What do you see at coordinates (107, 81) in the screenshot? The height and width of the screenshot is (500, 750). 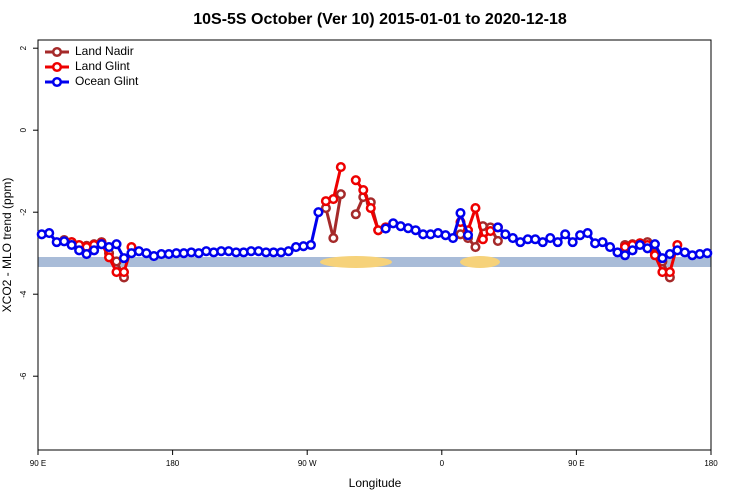 I see `legend-label: Ocean Glint` at bounding box center [107, 81].